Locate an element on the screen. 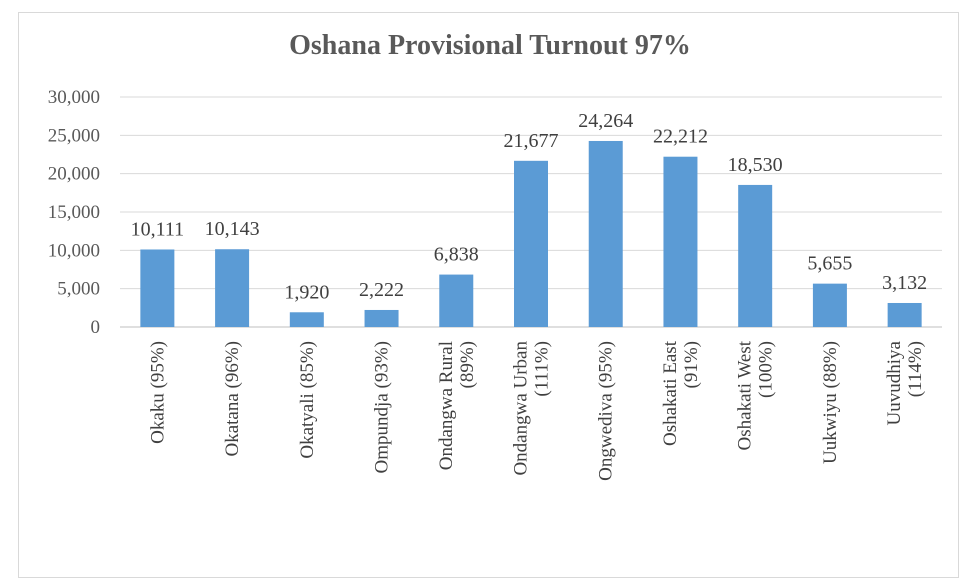 This screenshot has width=980, height=581. category-label: Ondangwa Rural (89%) is located at coordinates (457, 405).